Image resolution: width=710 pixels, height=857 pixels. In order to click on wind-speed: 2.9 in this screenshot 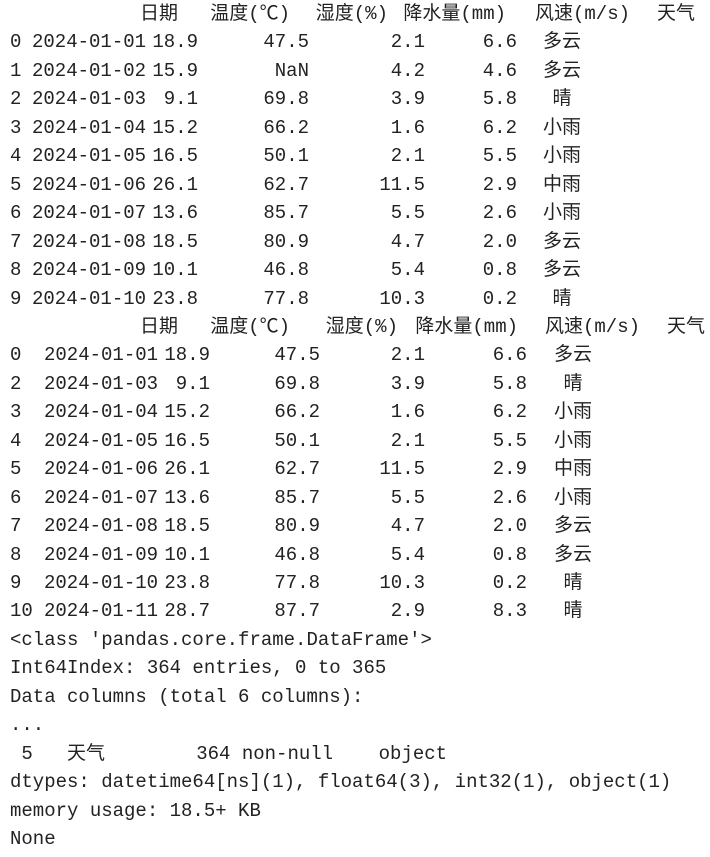, I will do `click(509, 469)`.